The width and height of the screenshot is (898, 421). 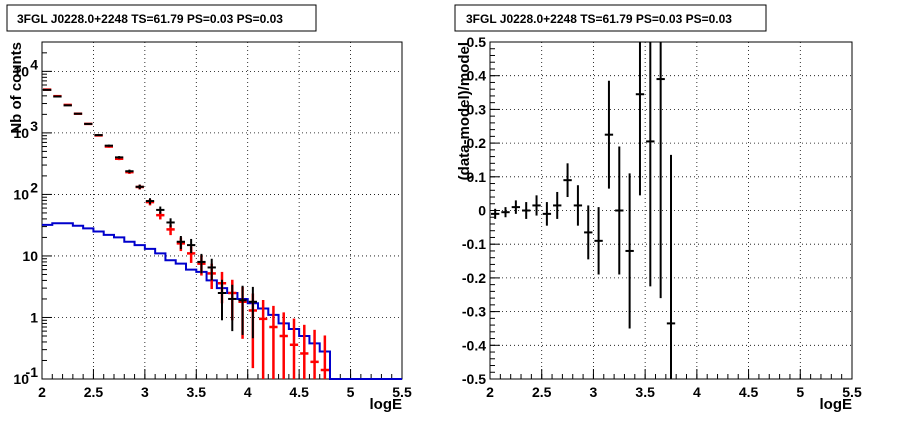 I want to click on residual-y-tick-label: -0.3, so click(x=474, y=312).